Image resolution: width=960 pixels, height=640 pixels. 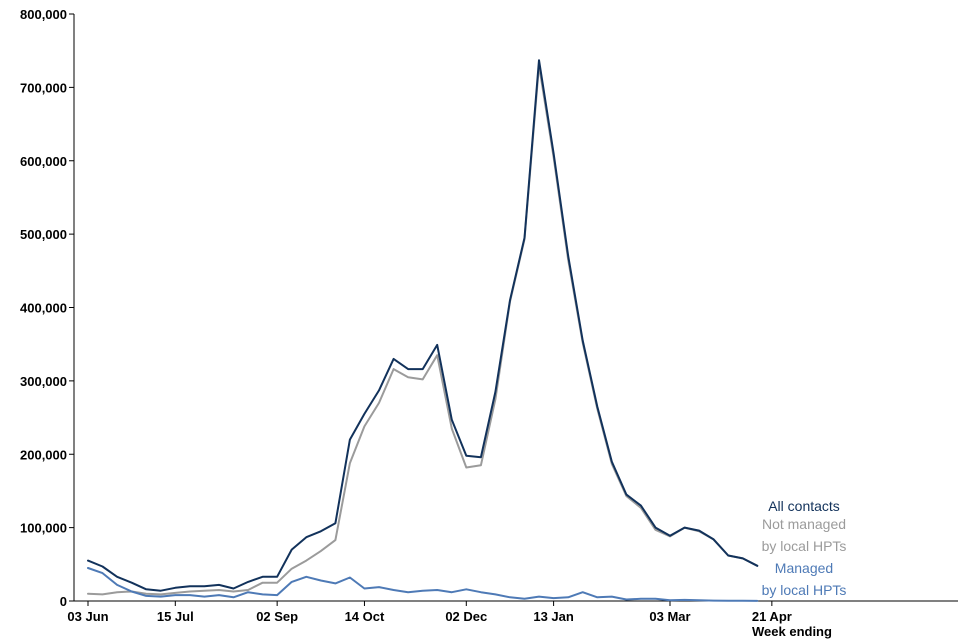 What do you see at coordinates (466, 616) in the screenshot?
I see `x-tick-label: 02 Dec` at bounding box center [466, 616].